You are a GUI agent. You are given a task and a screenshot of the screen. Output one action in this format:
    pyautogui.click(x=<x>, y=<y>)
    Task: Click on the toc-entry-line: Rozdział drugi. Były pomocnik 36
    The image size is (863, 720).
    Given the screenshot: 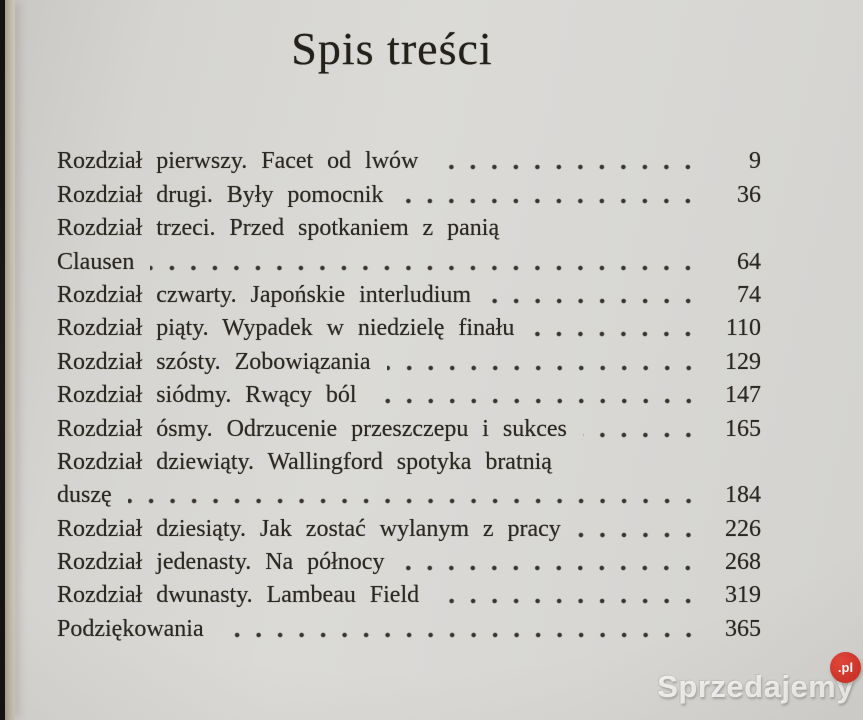 What is the action you would take?
    pyautogui.click(x=409, y=192)
    